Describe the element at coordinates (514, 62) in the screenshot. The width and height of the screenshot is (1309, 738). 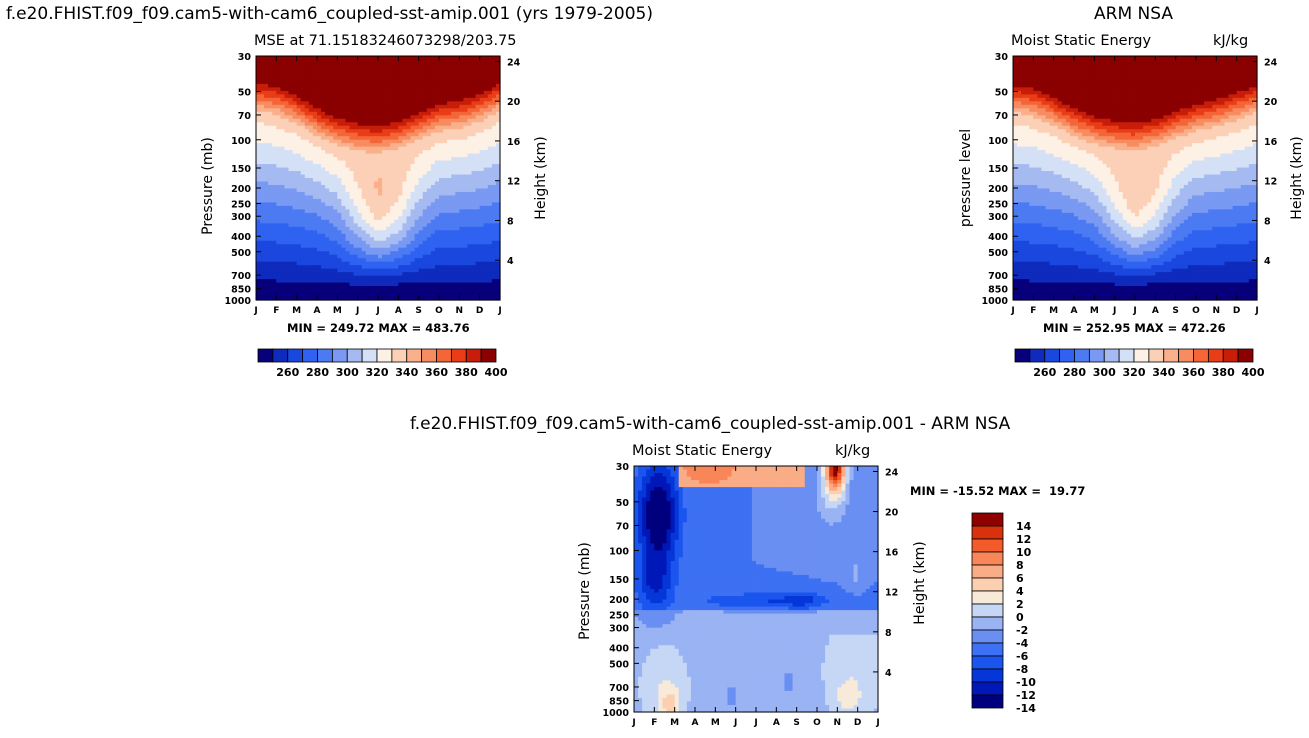
I see `left-plot-y2-tick-label: 24` at that location.